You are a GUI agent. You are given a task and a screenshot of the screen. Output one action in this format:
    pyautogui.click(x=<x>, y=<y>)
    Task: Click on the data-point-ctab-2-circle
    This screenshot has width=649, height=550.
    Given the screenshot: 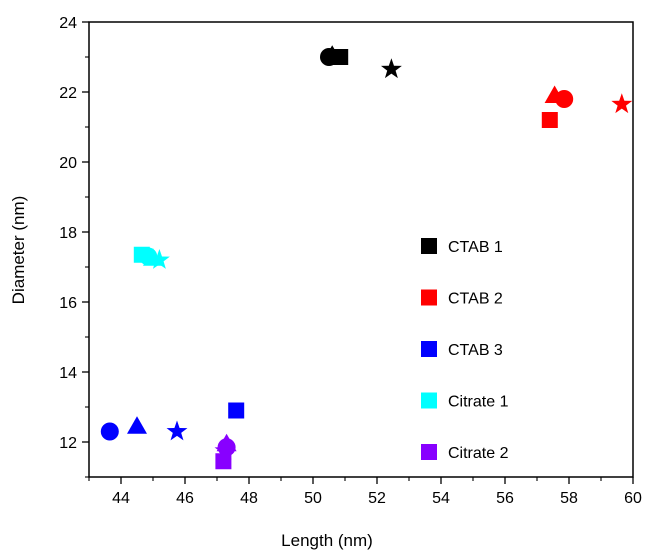 What is the action you would take?
    pyautogui.click(x=564, y=99)
    